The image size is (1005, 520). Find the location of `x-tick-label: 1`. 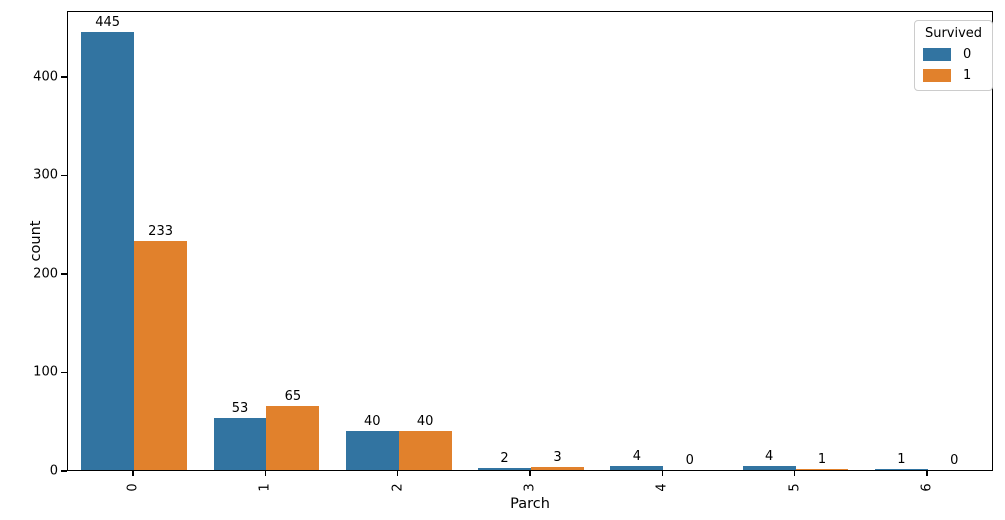

x-tick-label: 1 is located at coordinates (265, 487).